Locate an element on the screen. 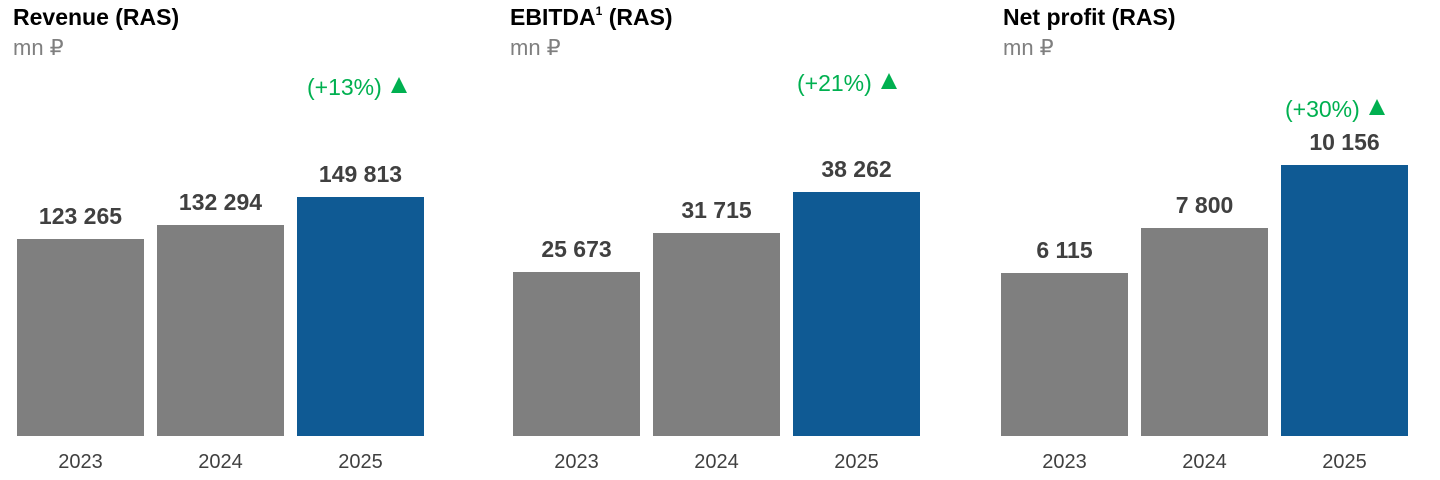  chart-title: EBITDA1 (RAS) is located at coordinates (591, 17).